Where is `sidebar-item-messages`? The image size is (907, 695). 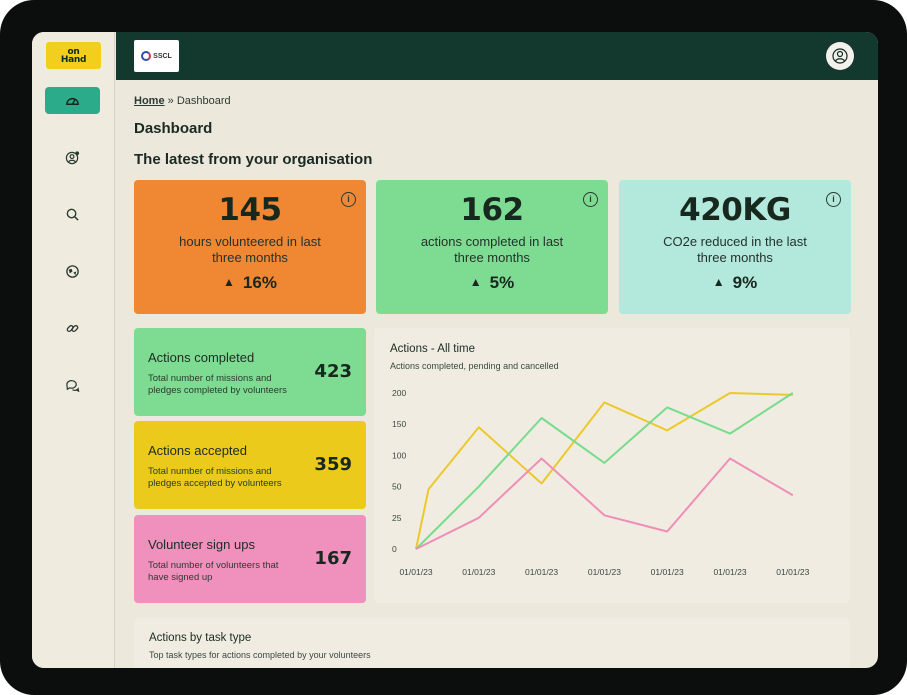
sidebar-item-messages is located at coordinates (72, 385).